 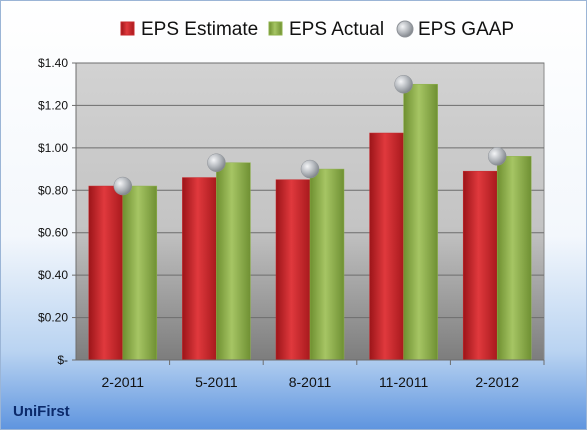 What do you see at coordinates (53, 105) in the screenshot?
I see `y-tick-label: $1.20` at bounding box center [53, 105].